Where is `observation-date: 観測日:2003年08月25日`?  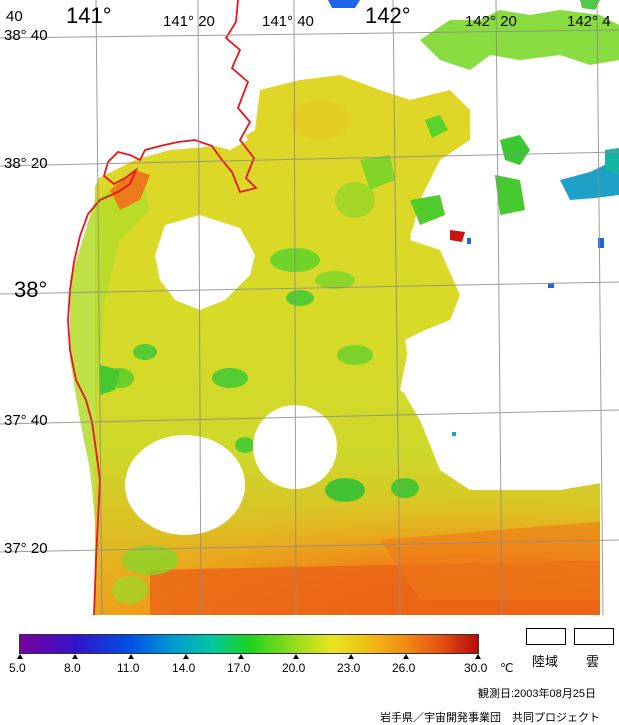
observation-date: 観測日:2003年08月25日 is located at coordinates (537, 694).